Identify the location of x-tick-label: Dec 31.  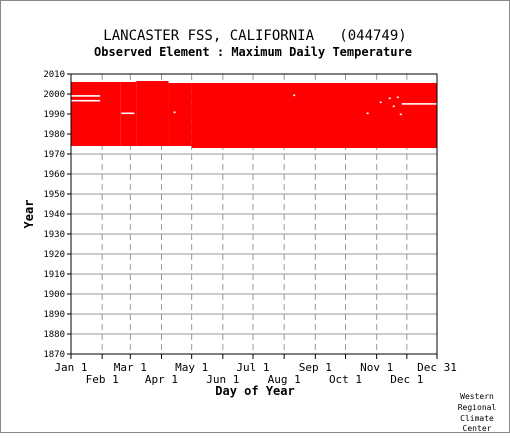
(437, 367).